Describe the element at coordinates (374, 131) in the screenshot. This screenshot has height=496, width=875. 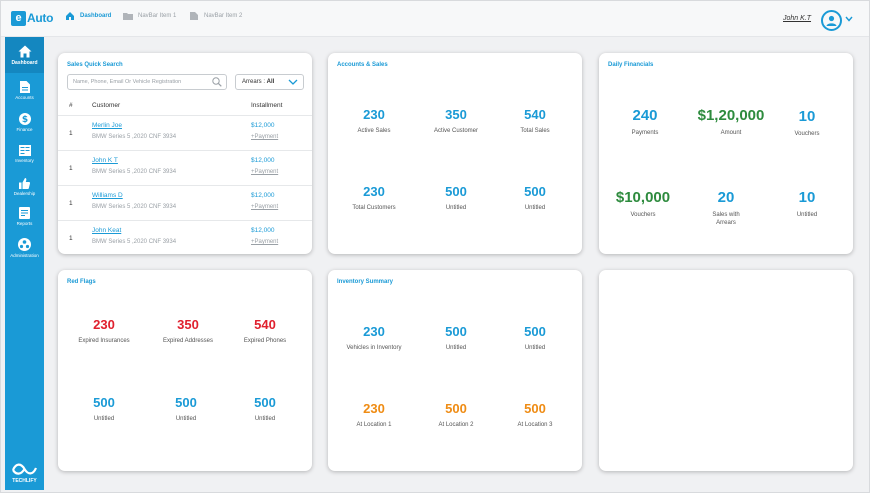
I see `stat-label: Active Sales` at that location.